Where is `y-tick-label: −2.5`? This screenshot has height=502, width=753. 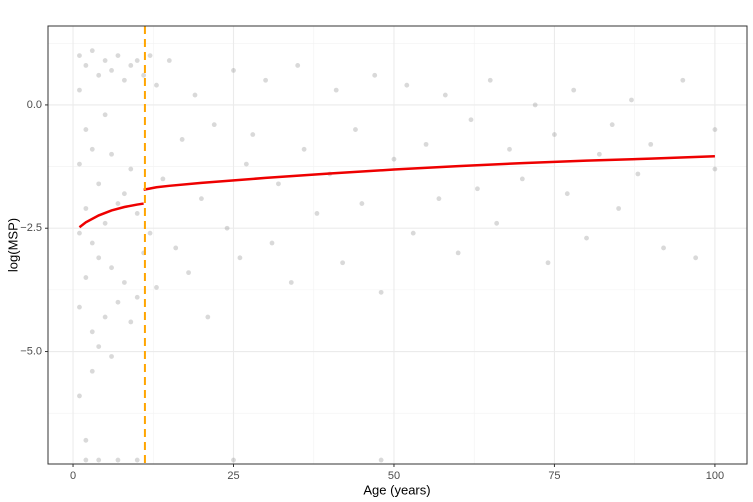 y-tick-label: −2.5 is located at coordinates (31, 228).